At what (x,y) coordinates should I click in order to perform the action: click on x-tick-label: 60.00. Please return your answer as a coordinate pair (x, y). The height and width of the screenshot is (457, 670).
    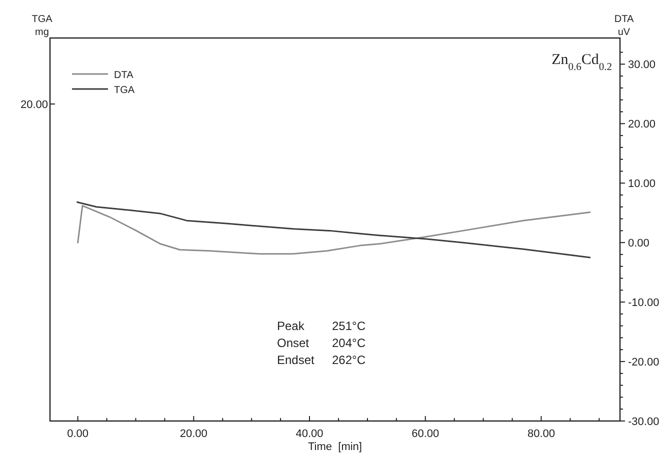
    Looking at the image, I should click on (426, 434).